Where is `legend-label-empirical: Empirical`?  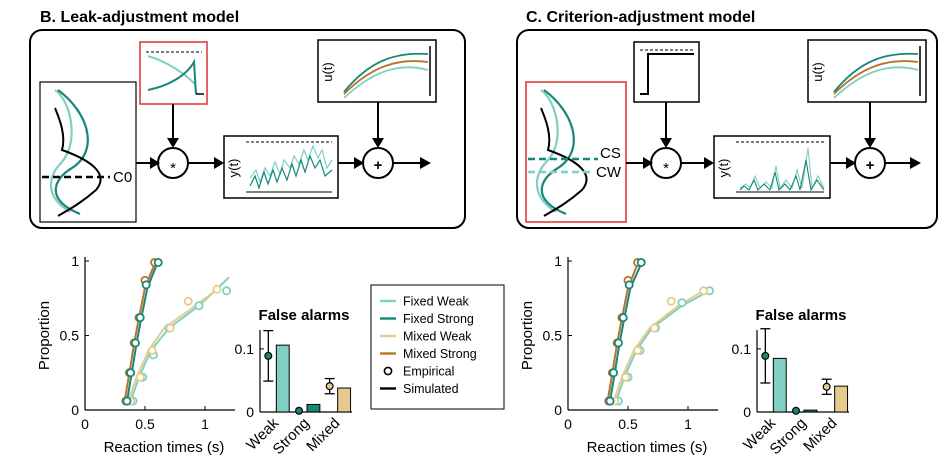
legend-label-empirical: Empirical is located at coordinates (428, 372).